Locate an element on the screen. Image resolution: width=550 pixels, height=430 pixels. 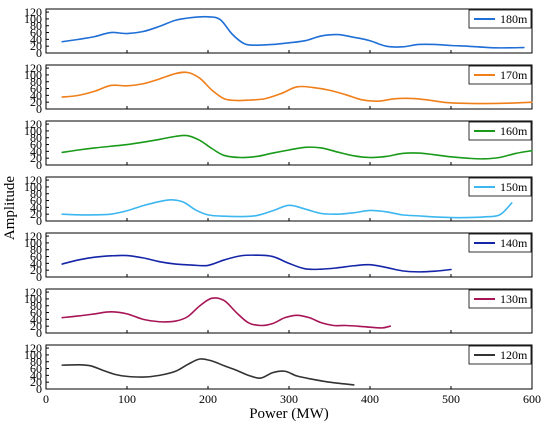
x-tick-label: 600 is located at coordinates (532, 399).